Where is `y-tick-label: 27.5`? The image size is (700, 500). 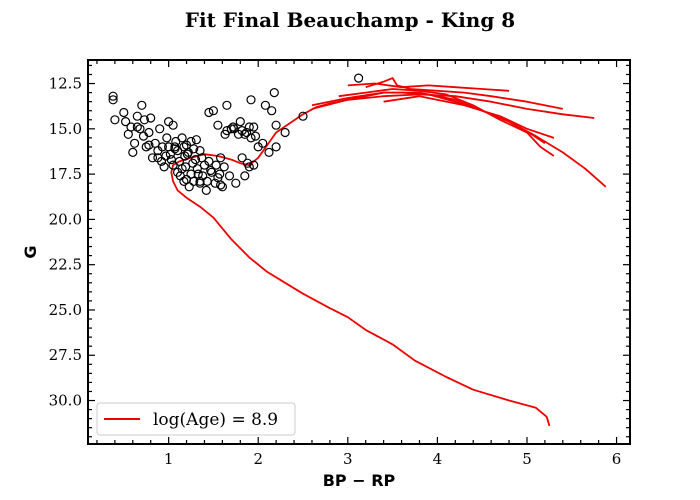
y-tick-label: 27.5 is located at coordinates (65, 355).